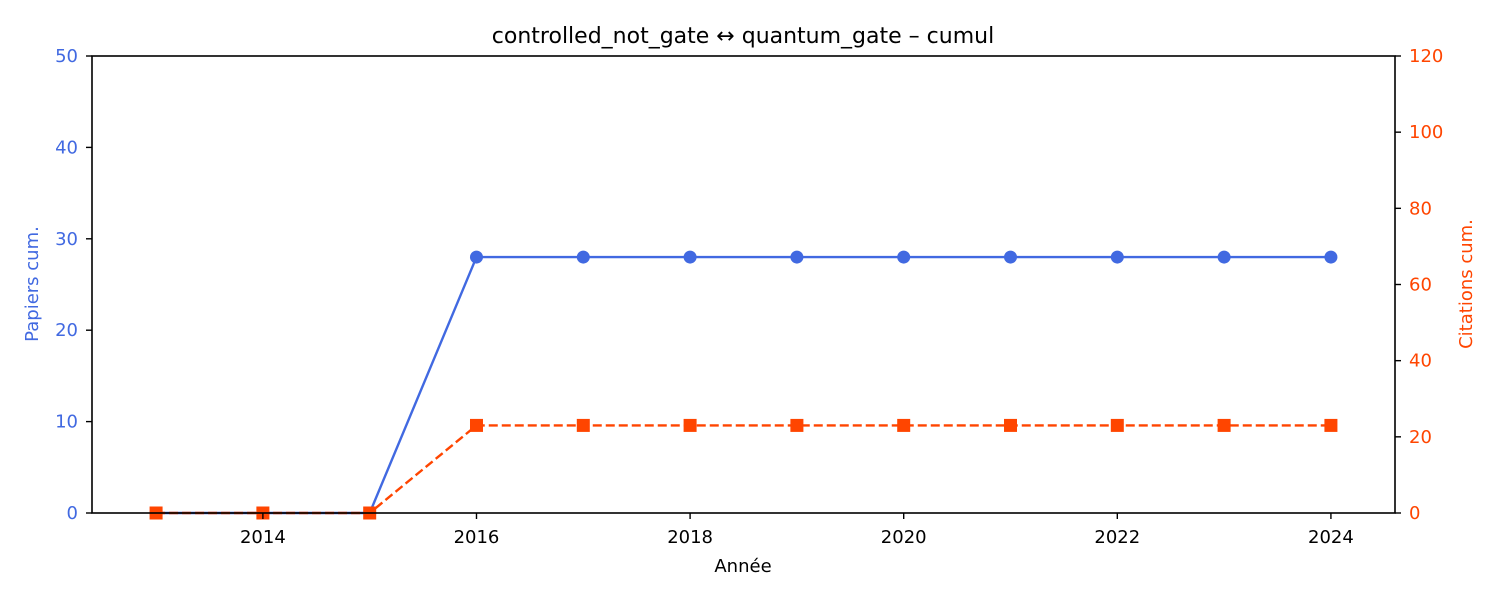 The image size is (1500, 600). I want to click on y-right-tick-label: 20, so click(1420, 437).